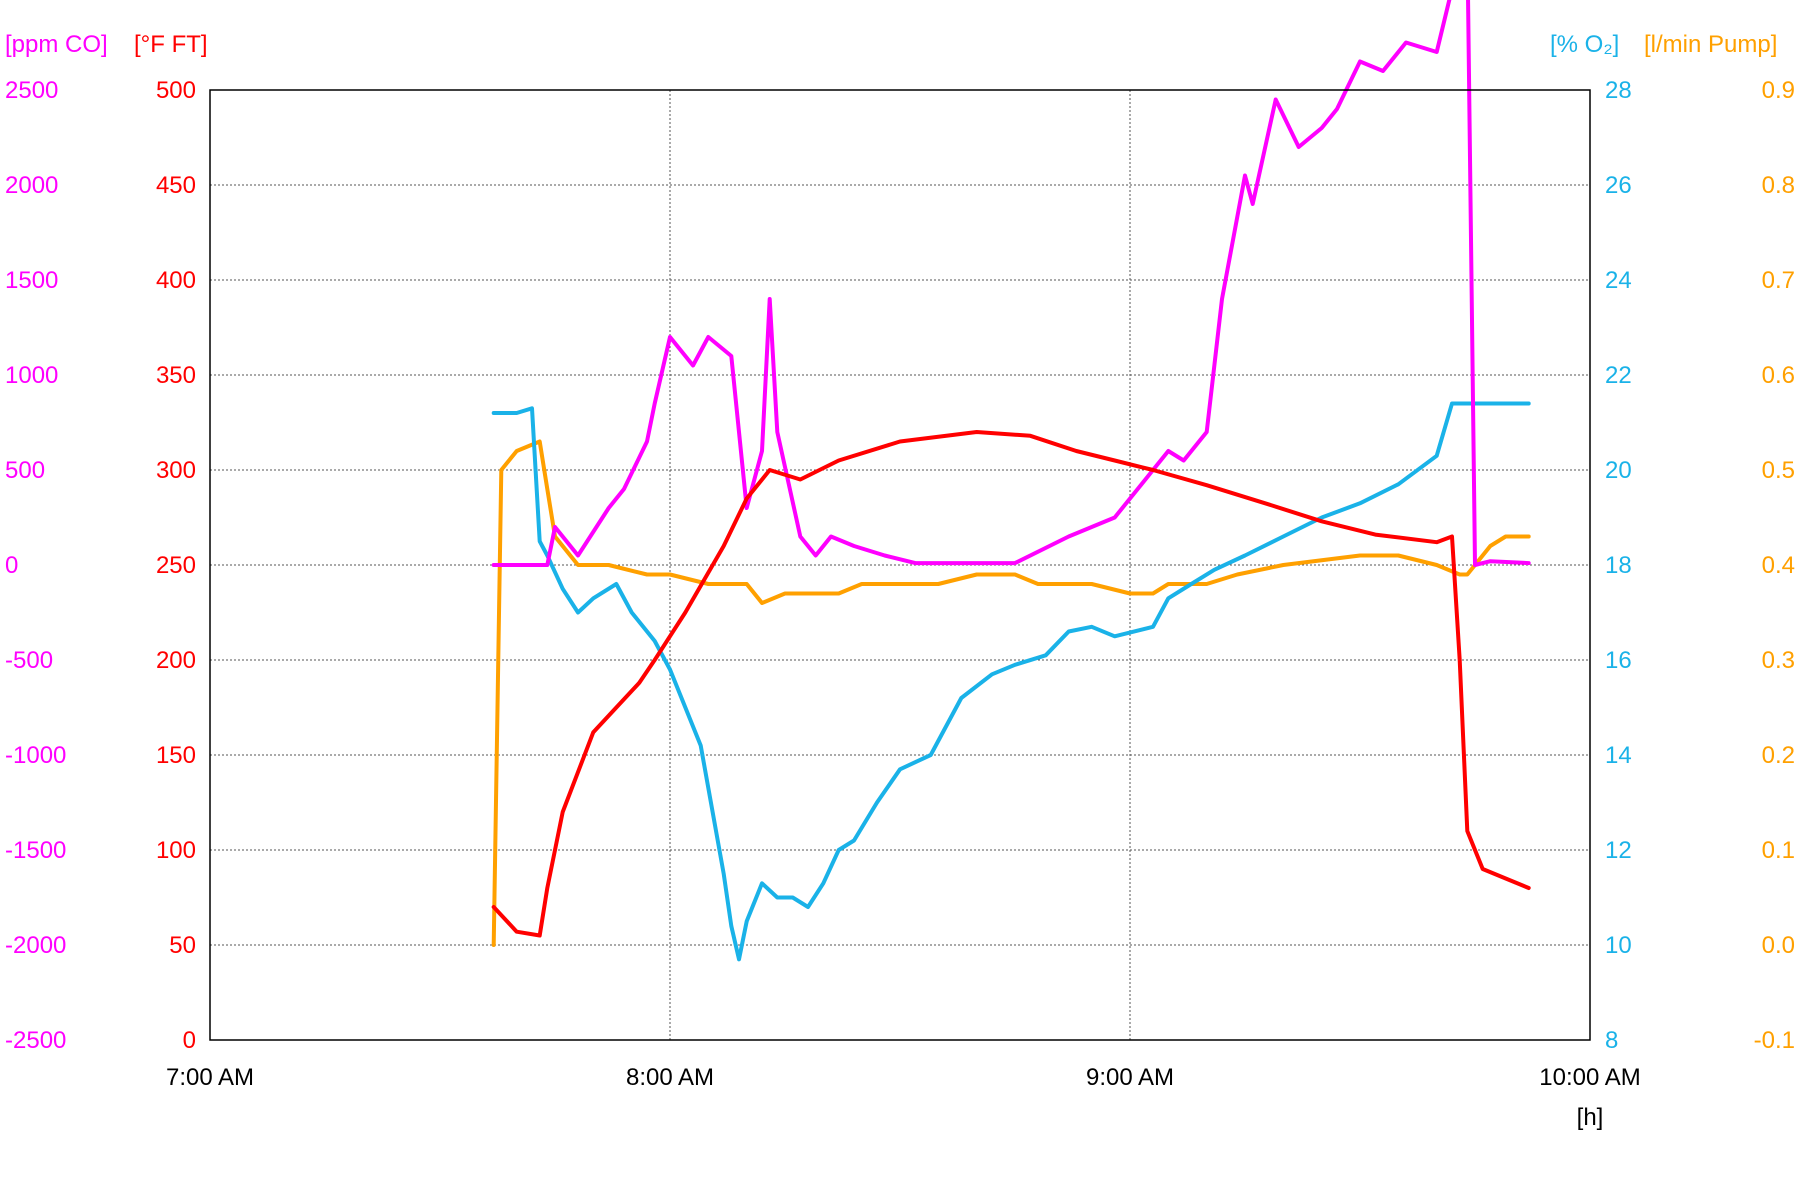  What do you see at coordinates (176, 375) in the screenshot?
I see `ft-tick-label: 350` at bounding box center [176, 375].